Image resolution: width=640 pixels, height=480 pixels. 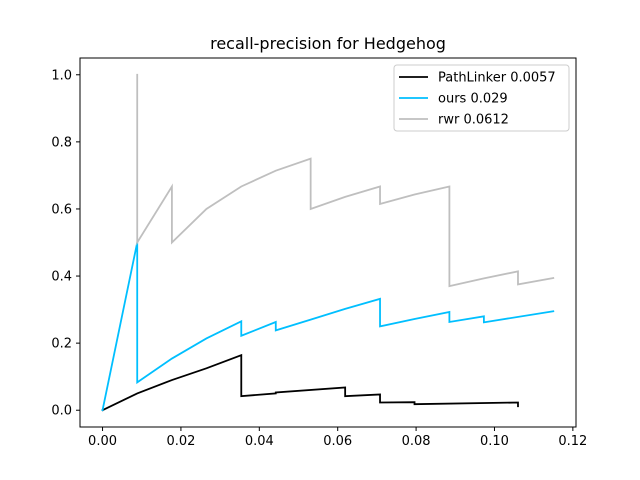 I want to click on x-tick-label: 0.04, so click(x=259, y=441).